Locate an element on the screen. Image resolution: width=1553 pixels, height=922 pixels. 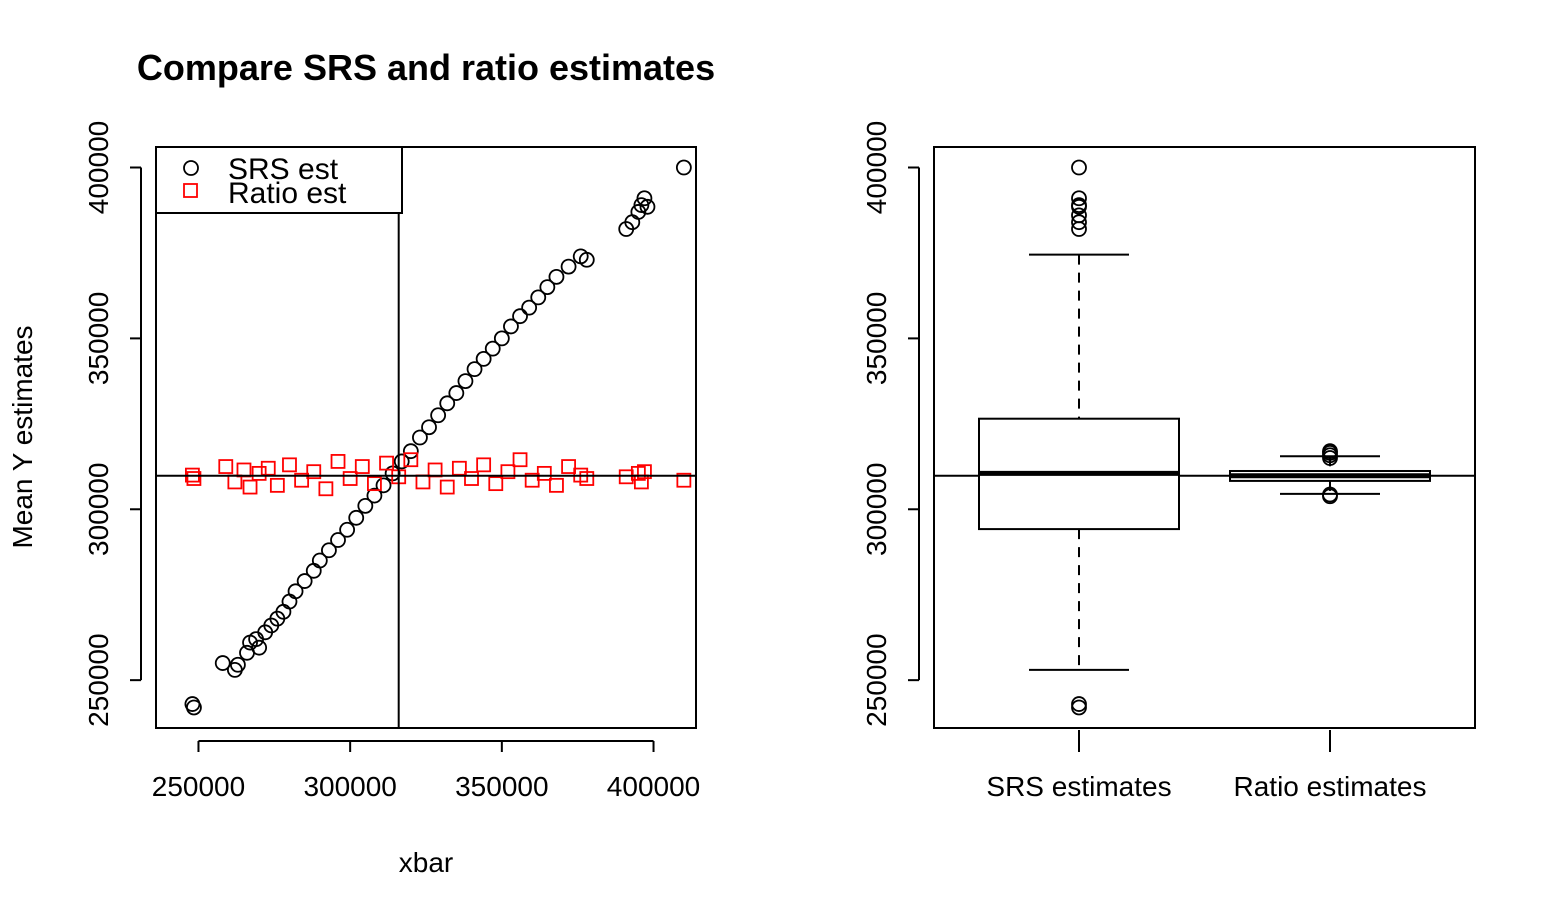
x-tick-label-300000: 300000 is located at coordinates (349, 786).